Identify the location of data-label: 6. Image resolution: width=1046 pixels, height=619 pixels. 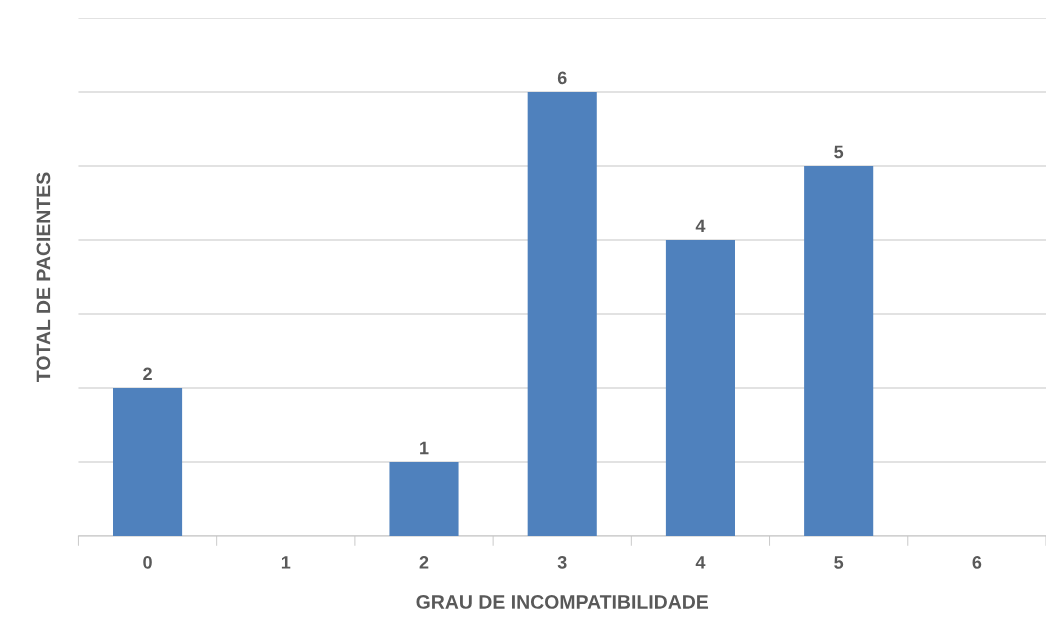
(562, 78).